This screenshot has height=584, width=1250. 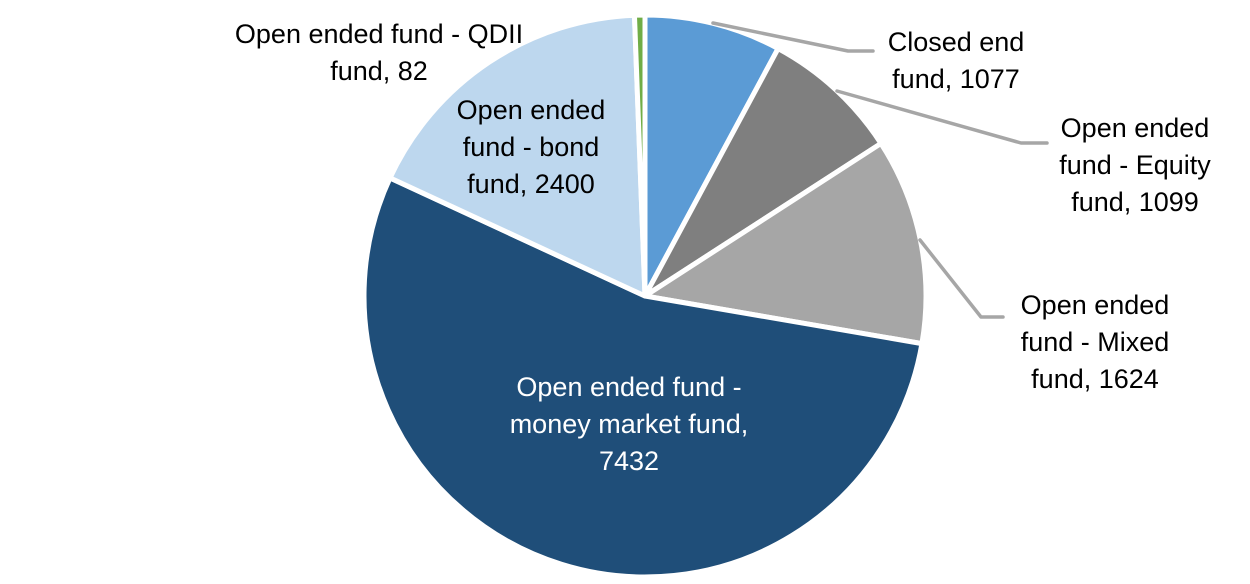 What do you see at coordinates (956, 61) in the screenshot?
I see `data-label-closed-end-fund: Closed end fund, 1077` at bounding box center [956, 61].